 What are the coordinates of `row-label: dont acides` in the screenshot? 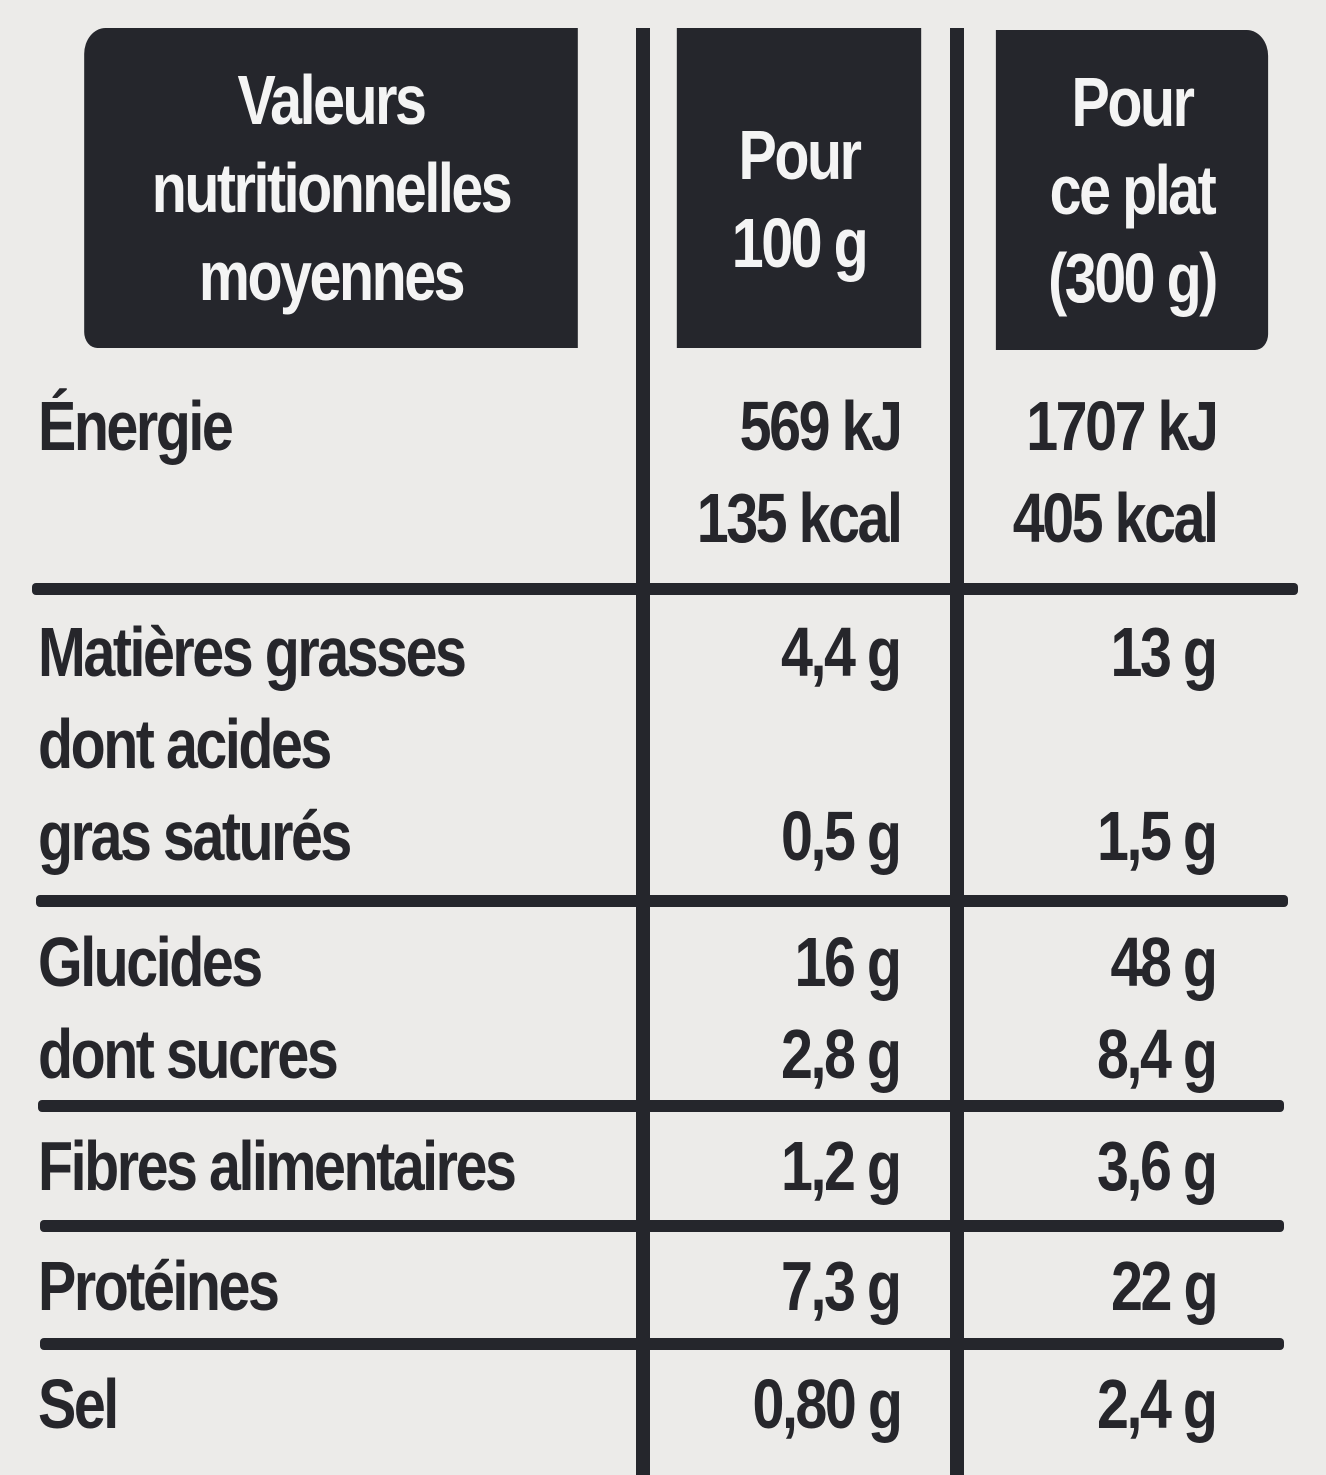 It's located at (185, 744).